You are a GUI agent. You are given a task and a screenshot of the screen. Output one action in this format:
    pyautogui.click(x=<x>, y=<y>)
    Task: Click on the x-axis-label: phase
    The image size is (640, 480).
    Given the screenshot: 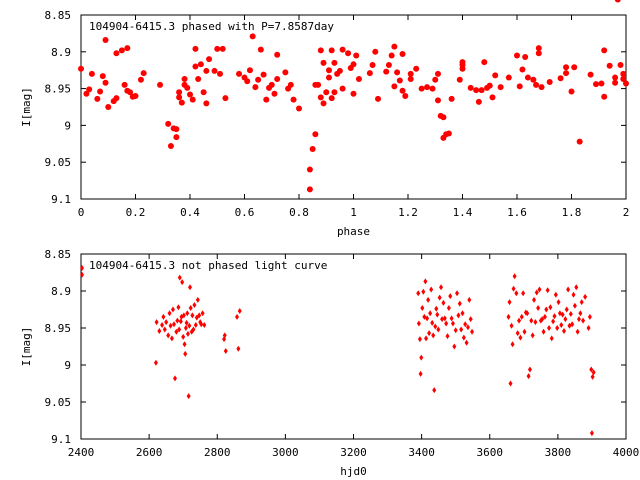 What is the action you would take?
    pyautogui.click(x=353, y=231)
    